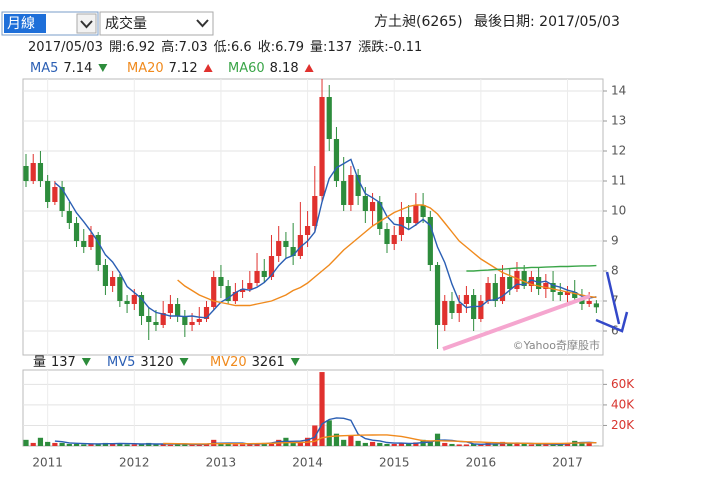  What do you see at coordinates (156, 23) in the screenshot?
I see `indicator-dropdown: 成交量` at bounding box center [156, 23].